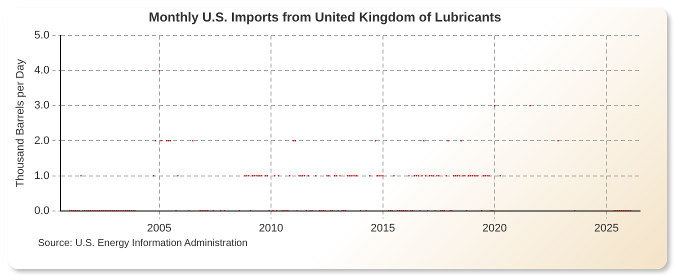 Image resolution: width=675 pixels, height=275 pixels. What do you see at coordinates (383, 228) in the screenshot?
I see `x-tick-label: 2015` at bounding box center [383, 228].